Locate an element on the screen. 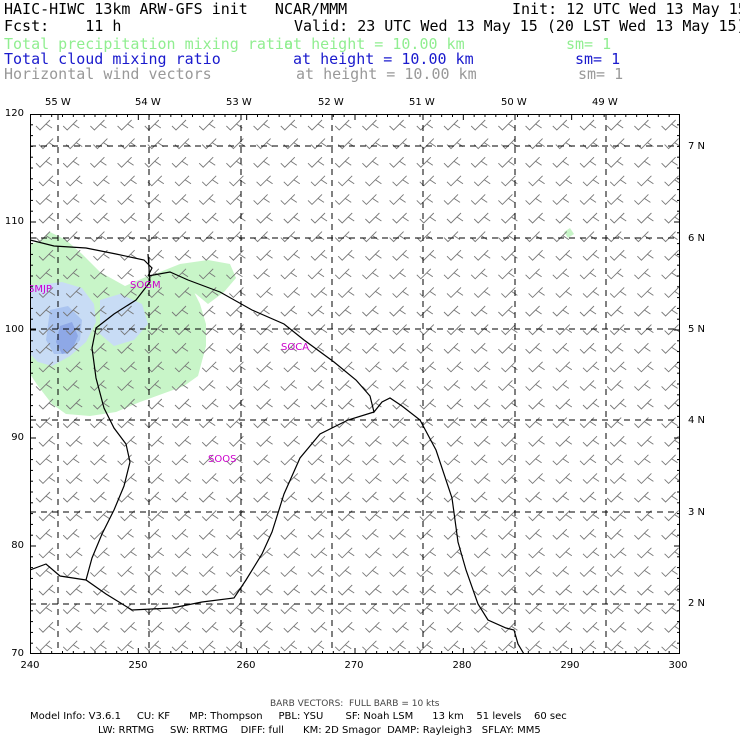  header-title: HAIC-HIWC 13km ARW-GFS init NCAR/MMM is located at coordinates (176, 9).